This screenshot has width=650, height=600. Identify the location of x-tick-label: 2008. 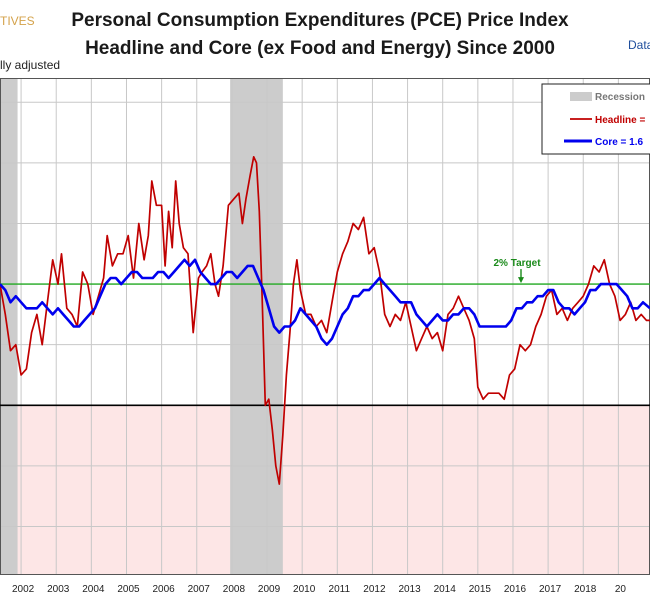
(234, 589).